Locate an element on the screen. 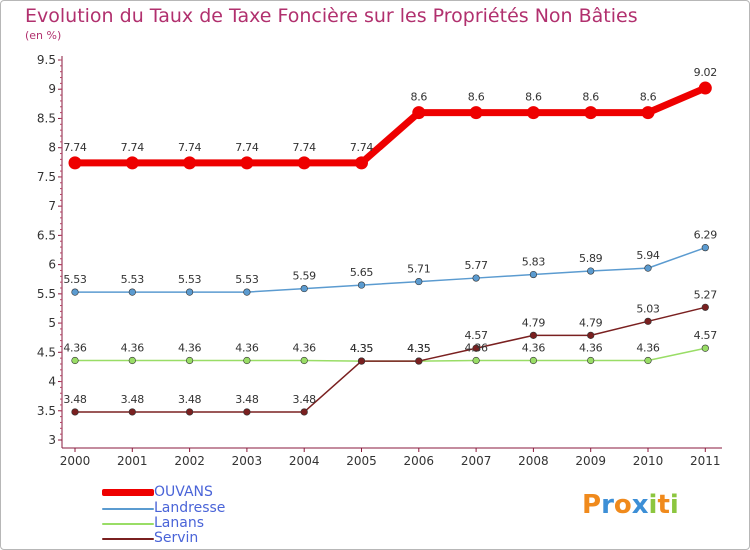 Image resolution: width=750 pixels, height=550 pixels. x-tick-label: 2006 is located at coordinates (419, 461).